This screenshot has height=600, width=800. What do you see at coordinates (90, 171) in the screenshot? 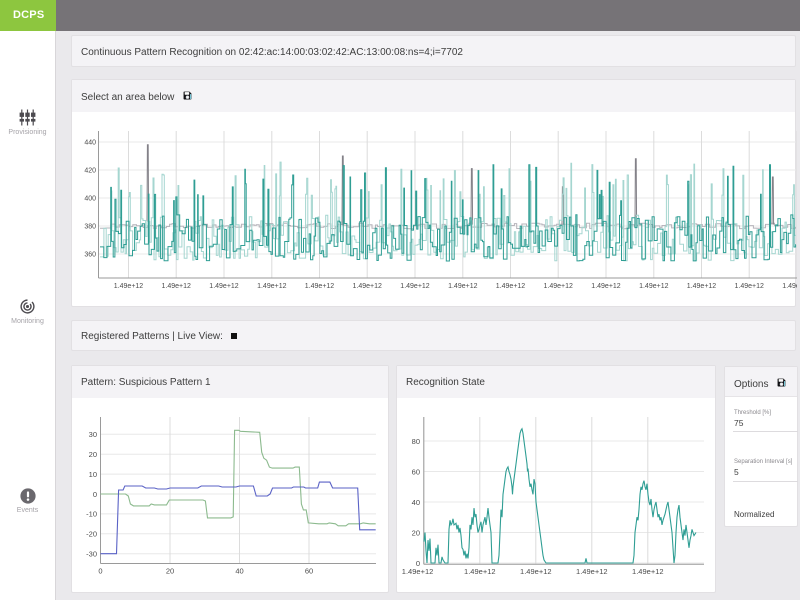
I see `svg-text: 420` at bounding box center [90, 171].